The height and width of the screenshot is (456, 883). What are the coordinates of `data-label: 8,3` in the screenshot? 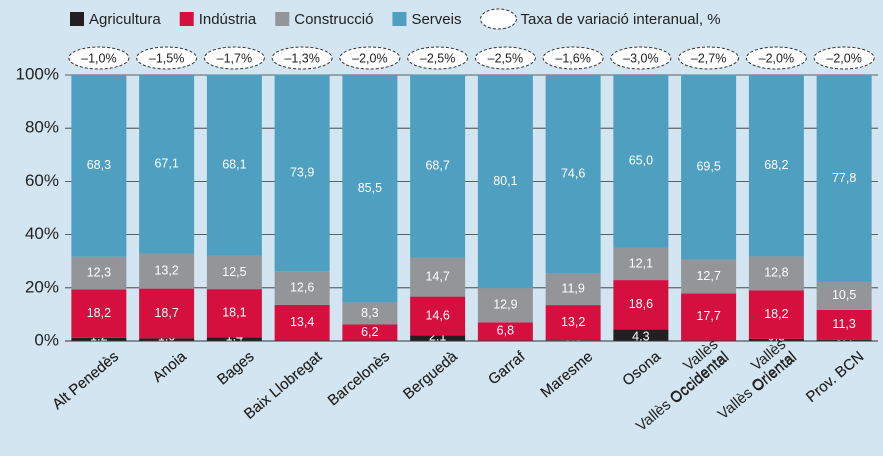 It's located at (369, 313).